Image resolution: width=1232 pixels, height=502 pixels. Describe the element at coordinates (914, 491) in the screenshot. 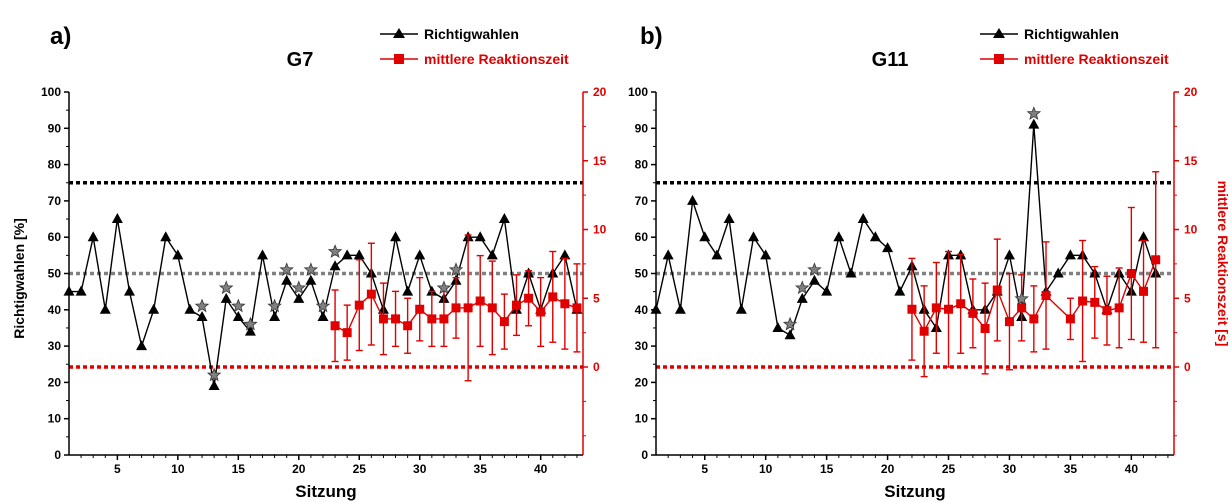

I see `x-axis-label: Sitzung` at that location.